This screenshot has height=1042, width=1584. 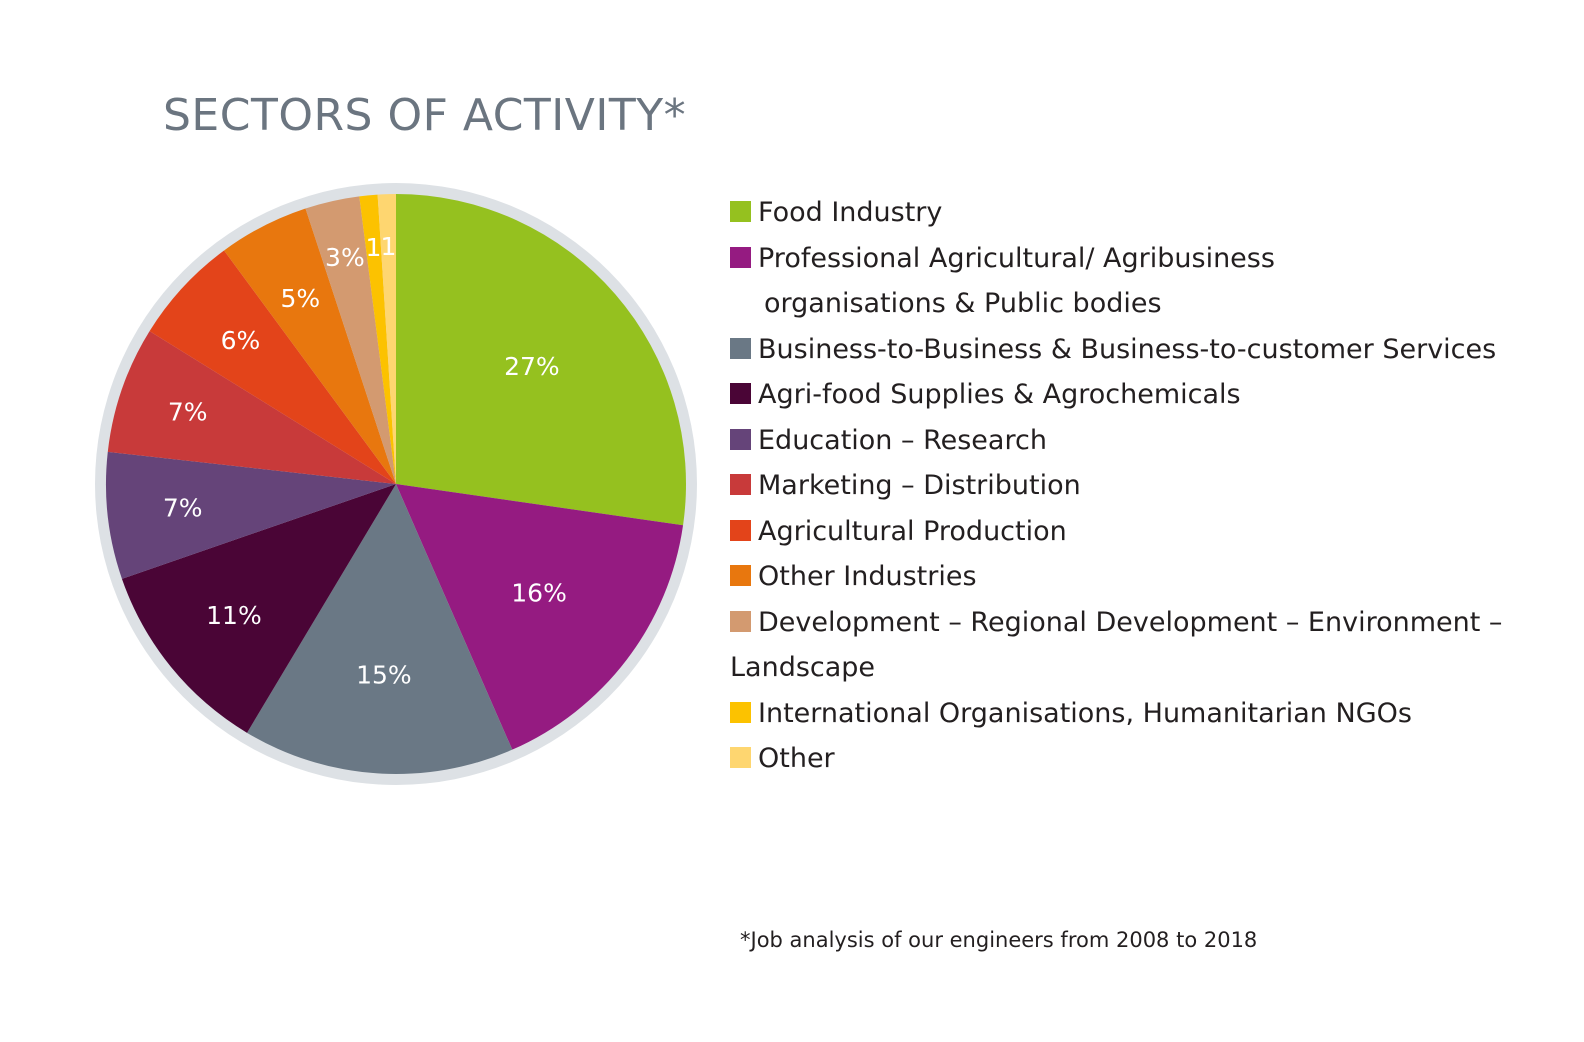 What do you see at coordinates (1130, 441) in the screenshot?
I see `legend-item-education-research: Education – Research` at bounding box center [1130, 441].